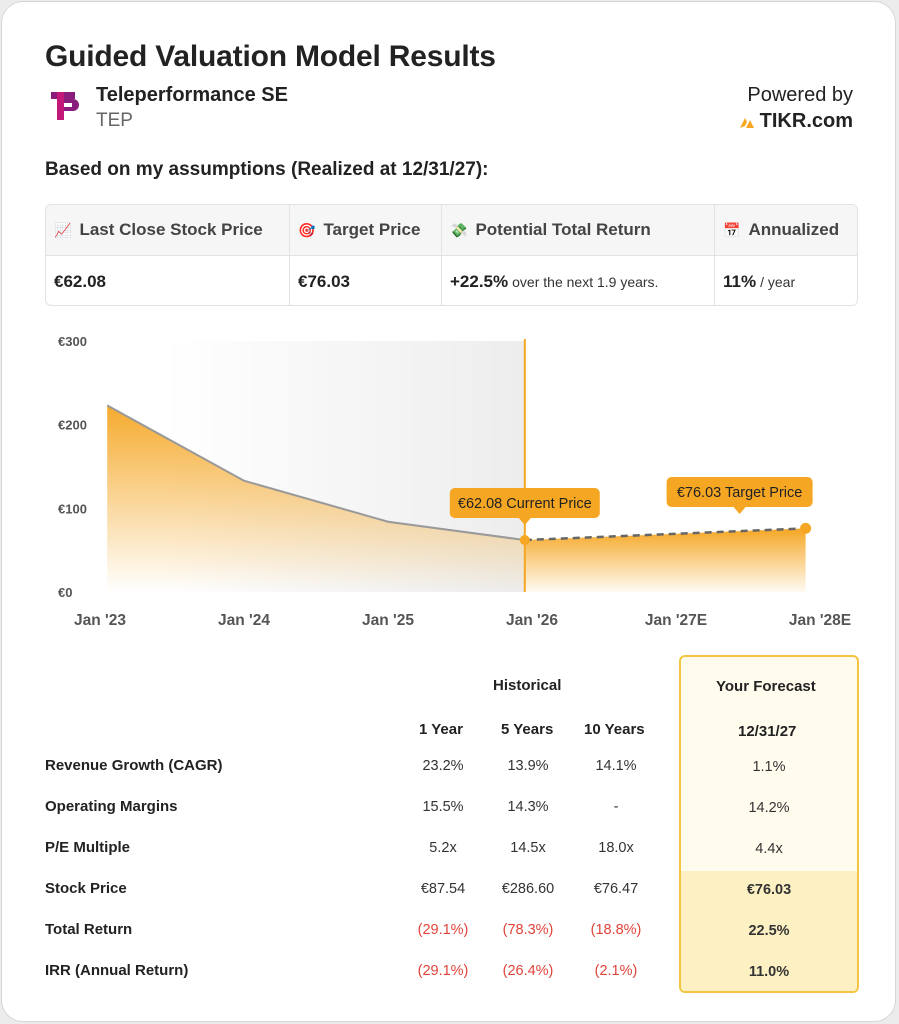 This screenshot has height=1024, width=899. I want to click on kpi-header: 🎯 Target Price, so click(365, 230).